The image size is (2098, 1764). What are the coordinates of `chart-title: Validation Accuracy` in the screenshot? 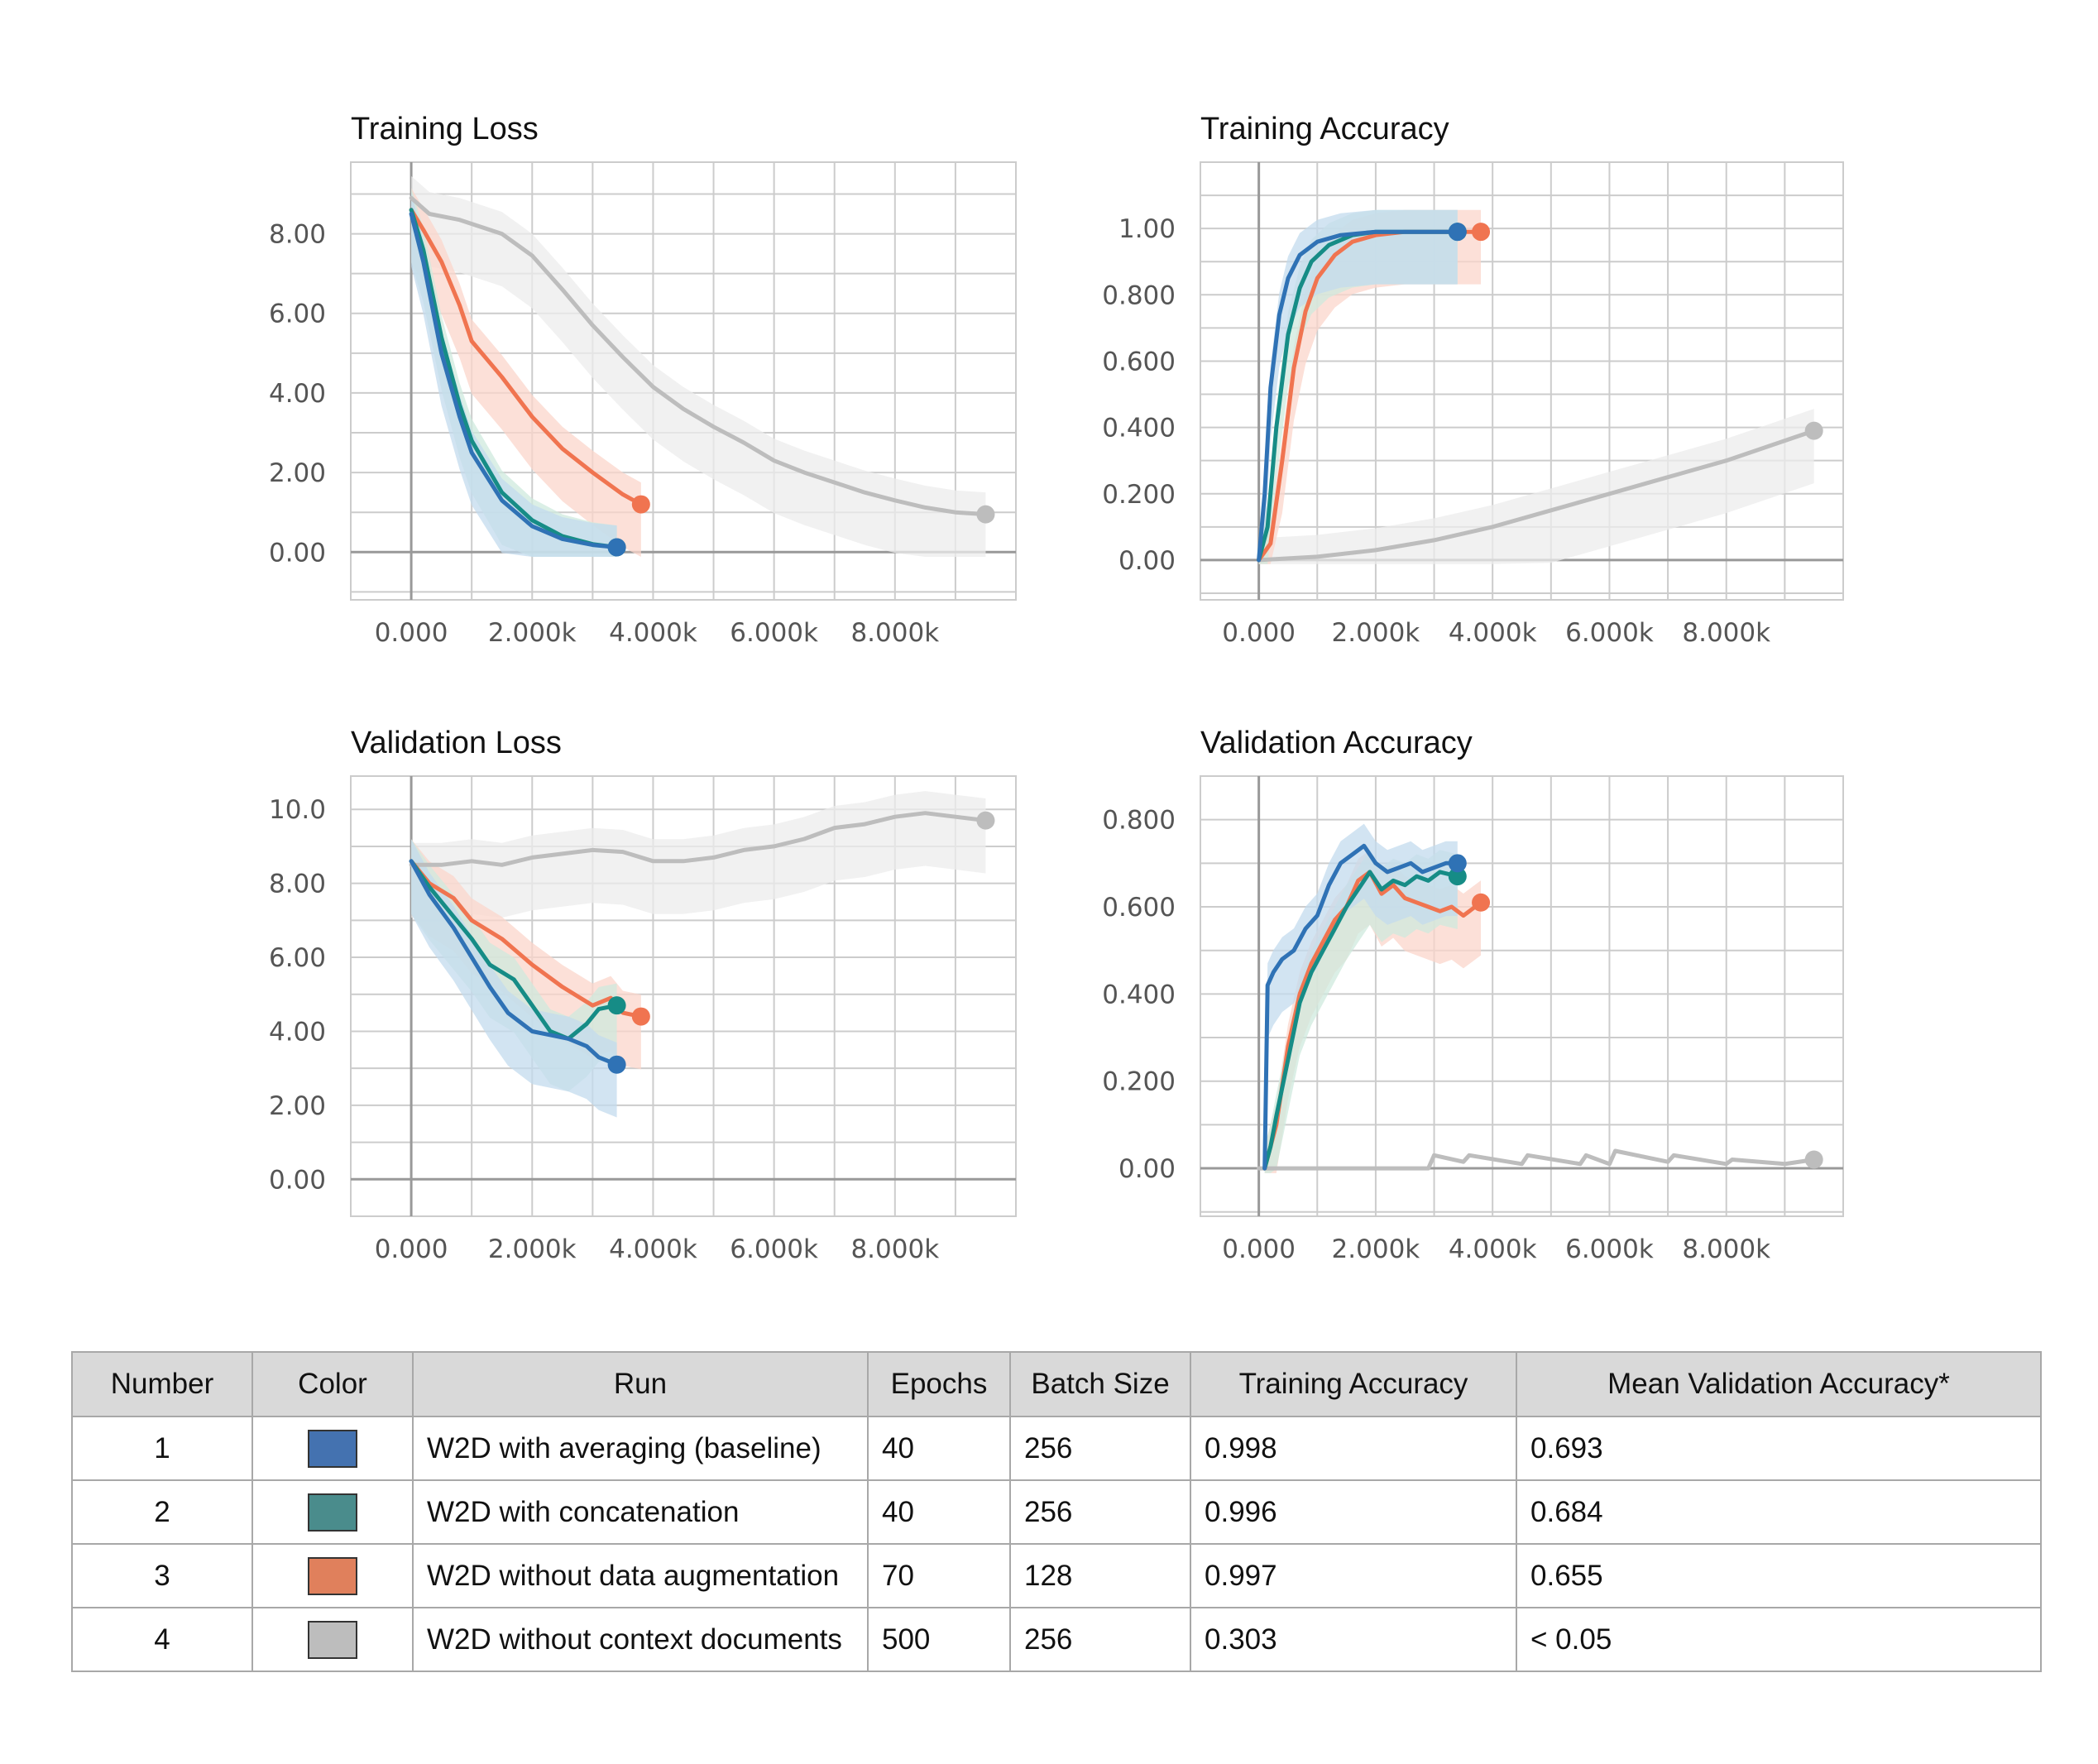 It's located at (1336, 743).